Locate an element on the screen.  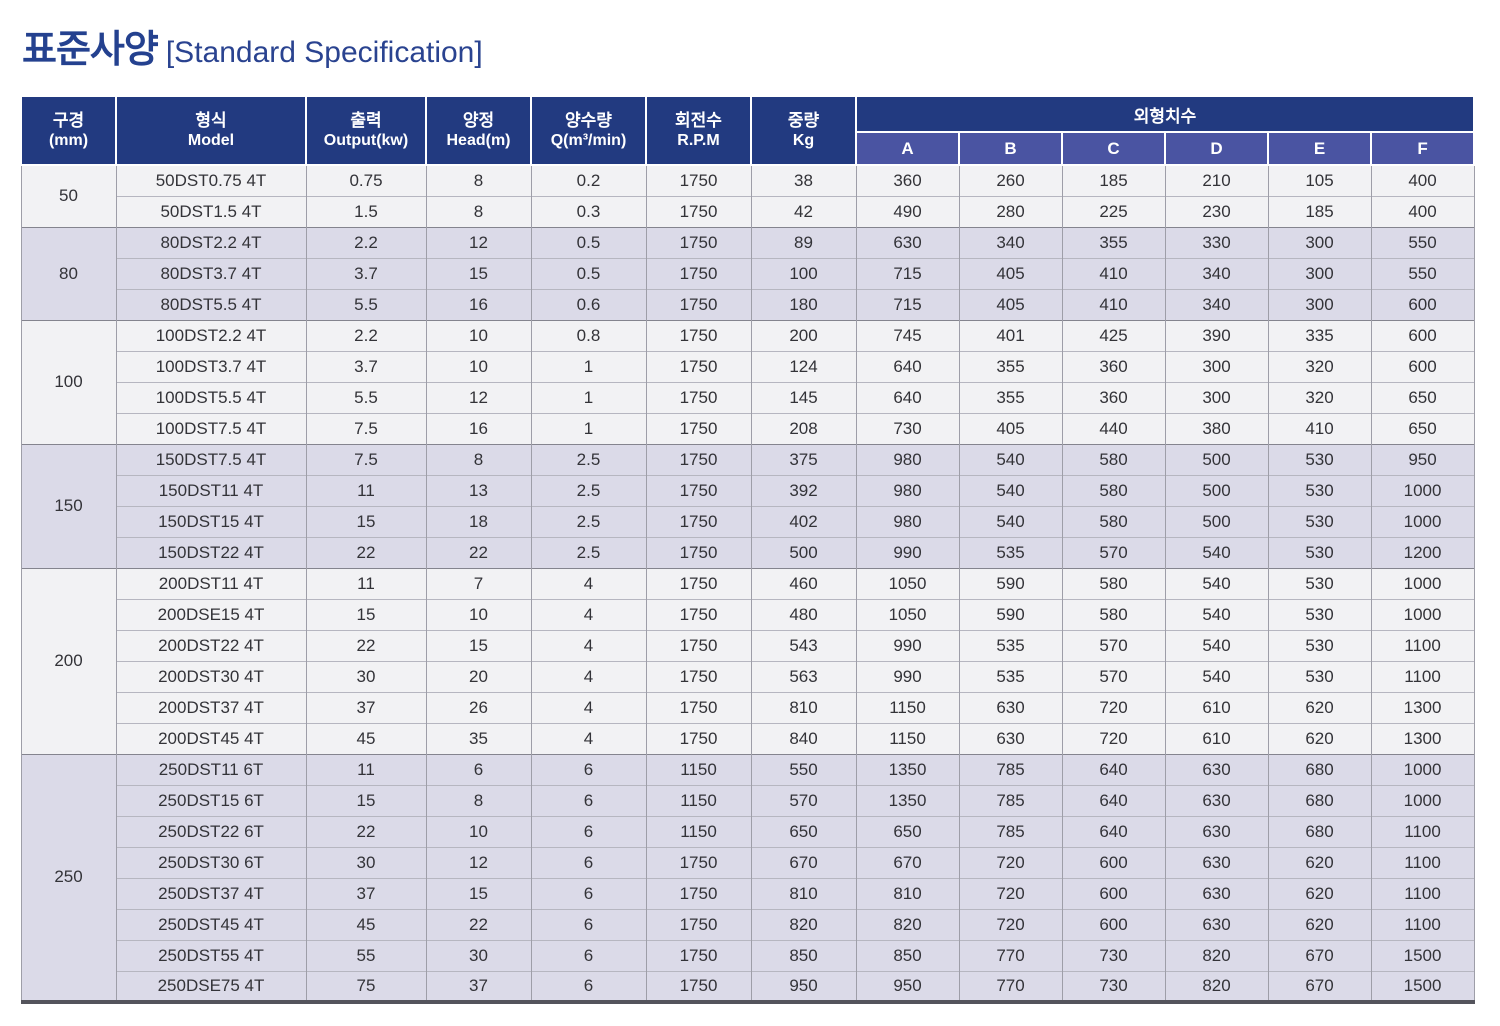
cell-dim-f: 1200 is located at coordinates (1422, 552).